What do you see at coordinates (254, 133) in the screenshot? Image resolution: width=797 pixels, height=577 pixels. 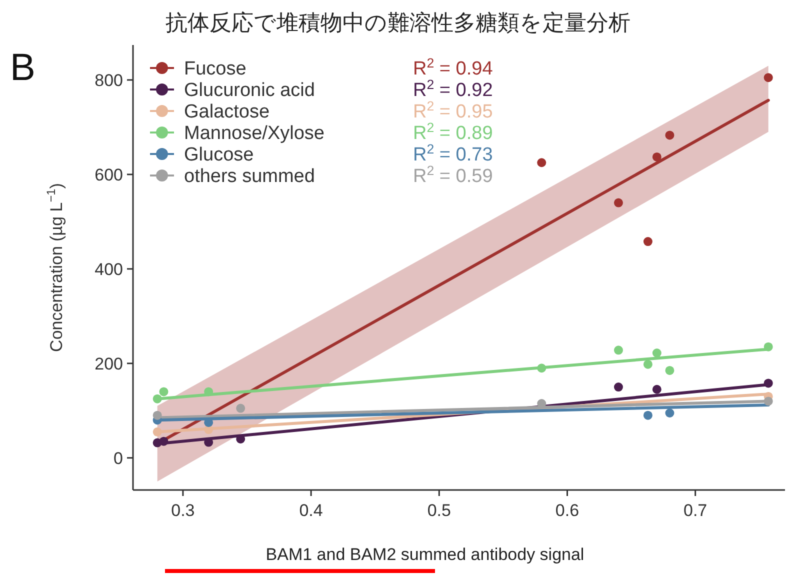 I see `legend-label: Mannose/Xylose` at bounding box center [254, 133].